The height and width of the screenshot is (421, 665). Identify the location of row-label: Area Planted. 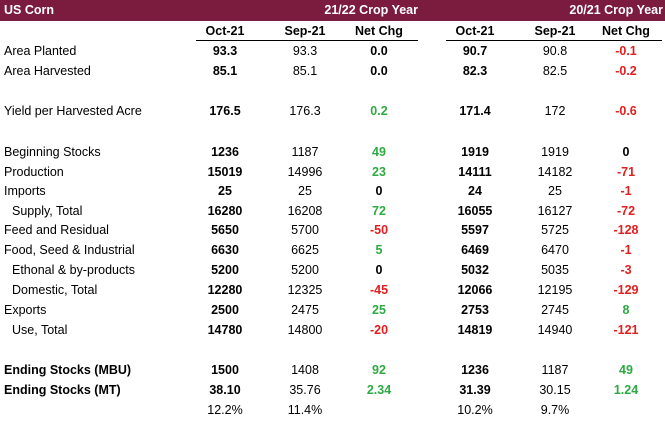
(40, 51).